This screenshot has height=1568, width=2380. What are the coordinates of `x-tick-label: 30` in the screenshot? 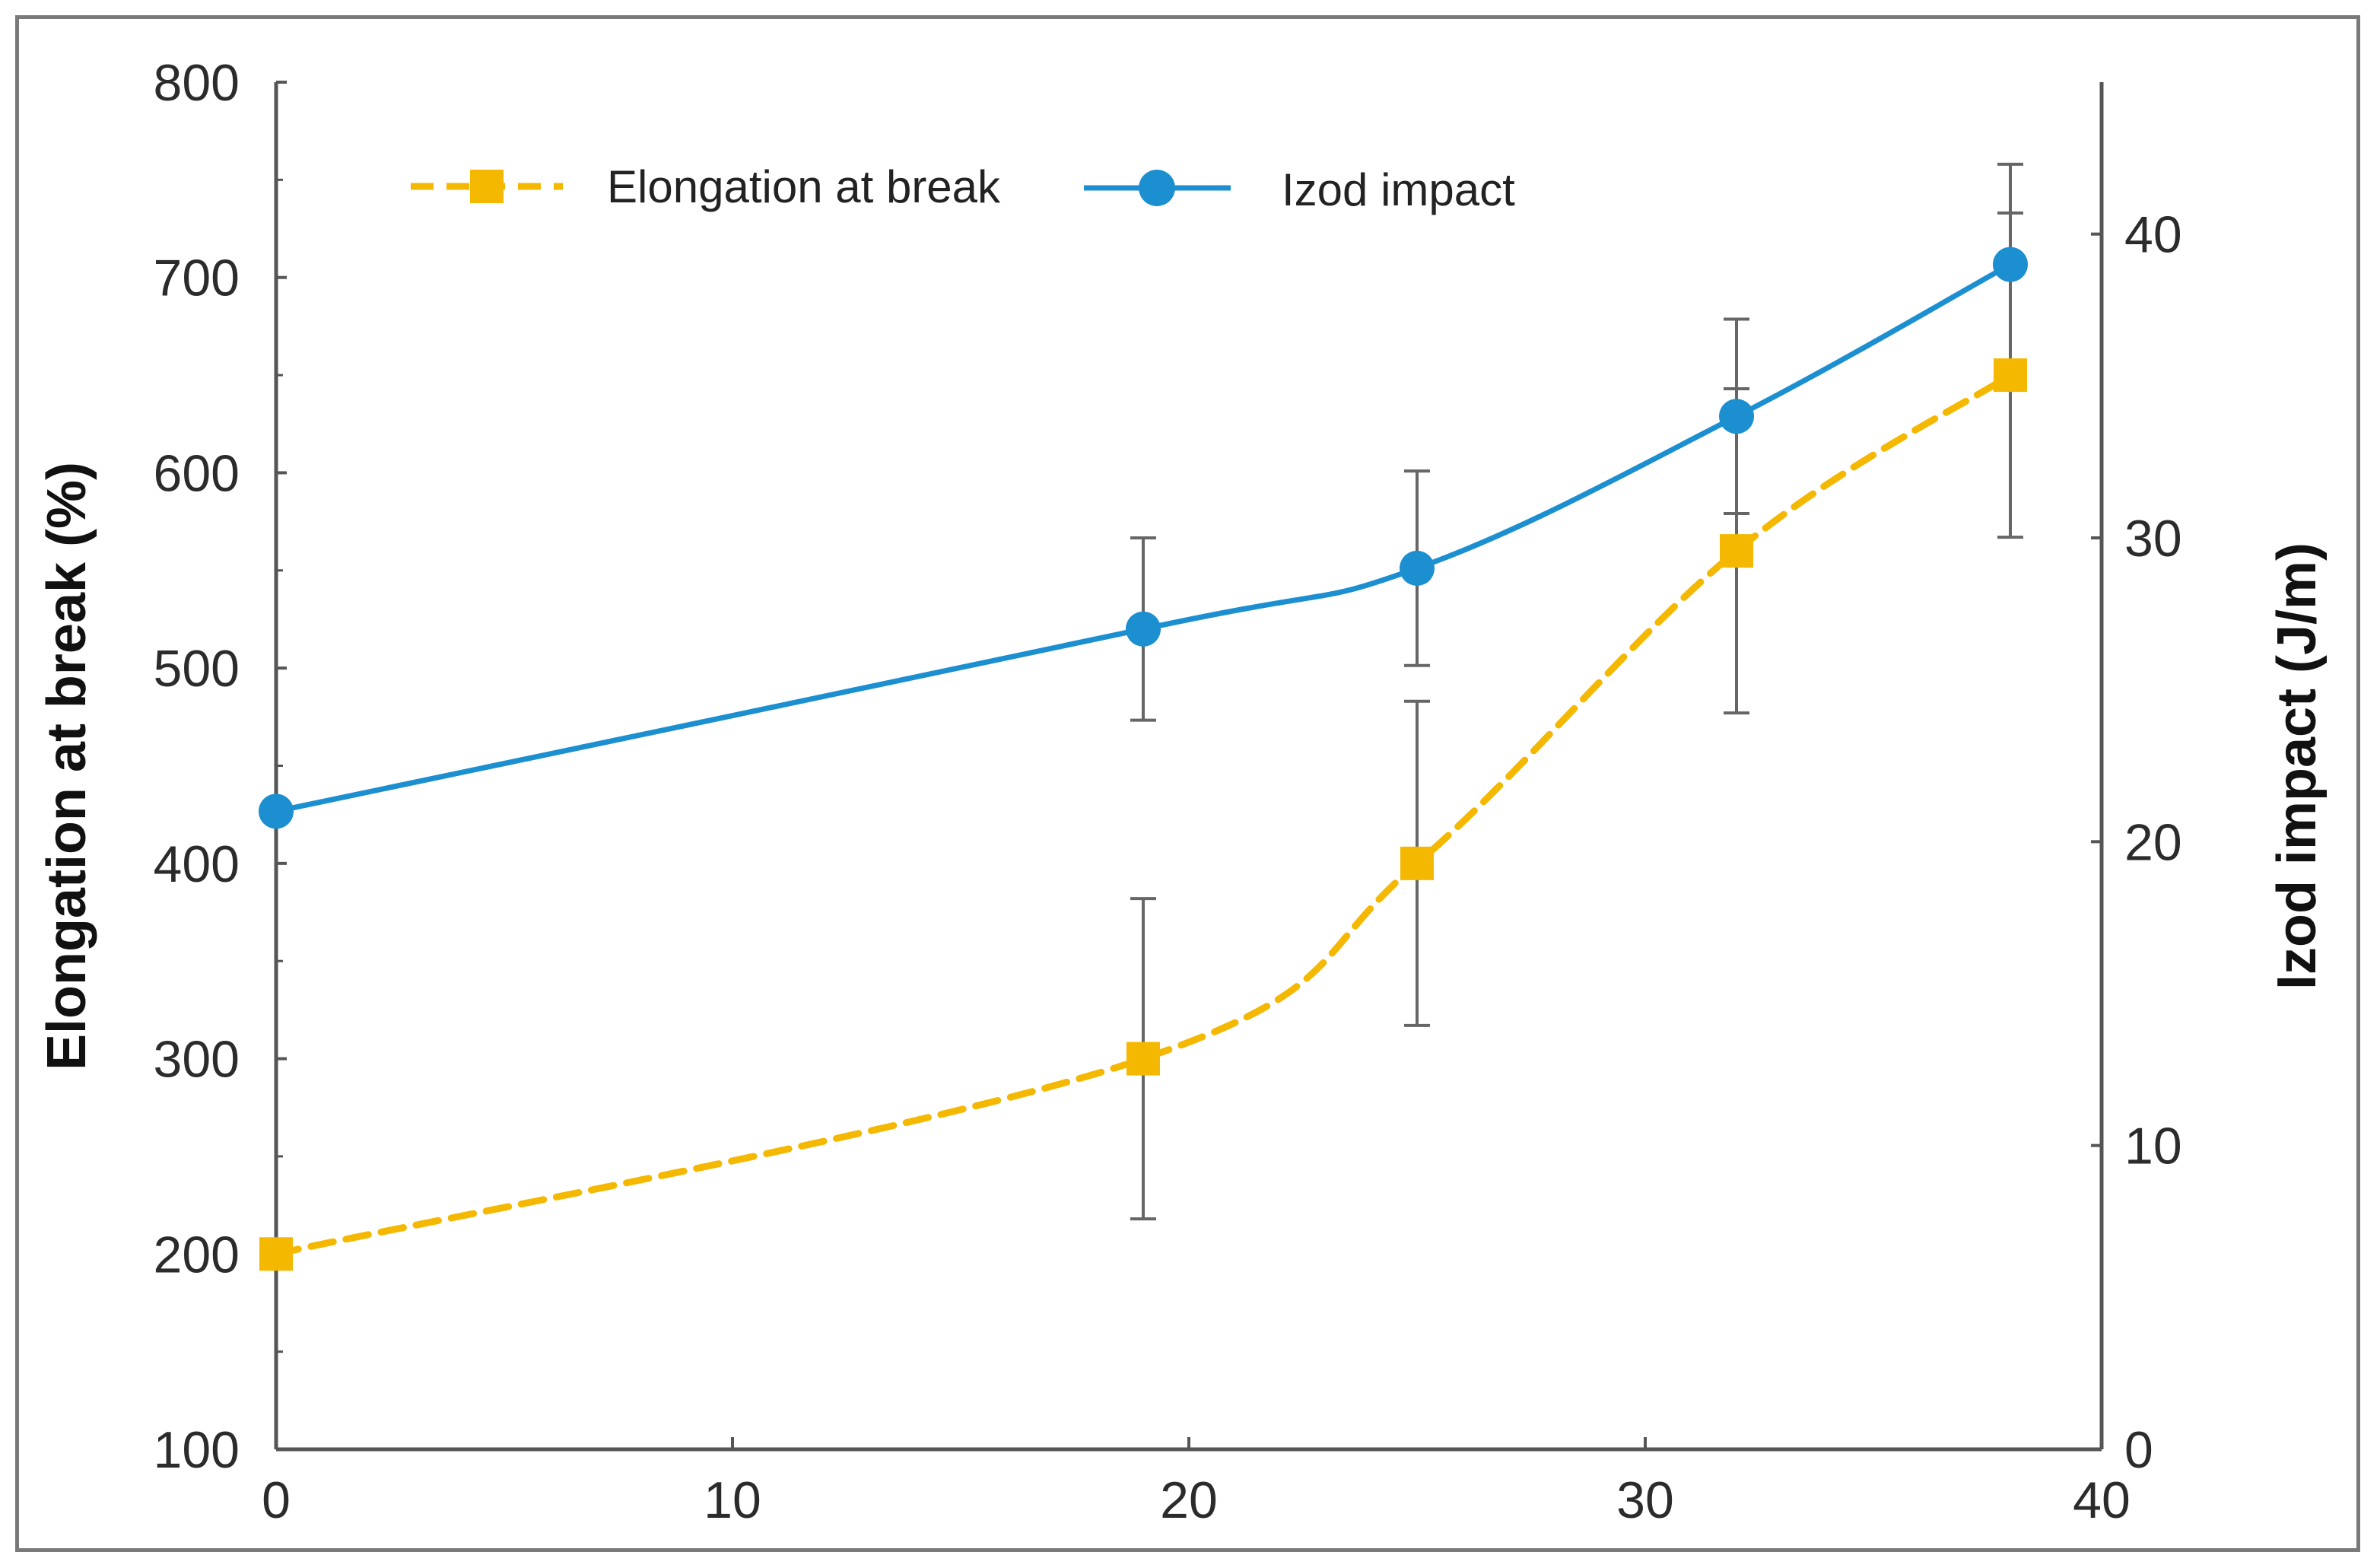 It's located at (1645, 1500).